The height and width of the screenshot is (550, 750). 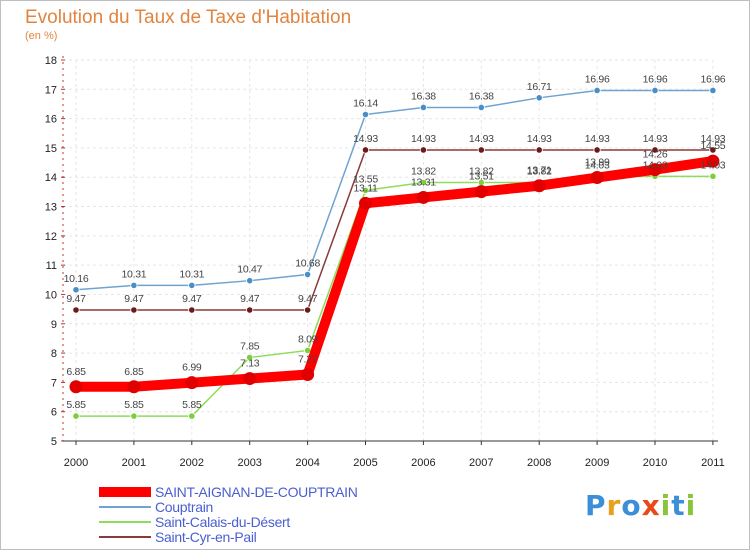 I want to click on y-tick-label: 18, so click(x=51, y=61).